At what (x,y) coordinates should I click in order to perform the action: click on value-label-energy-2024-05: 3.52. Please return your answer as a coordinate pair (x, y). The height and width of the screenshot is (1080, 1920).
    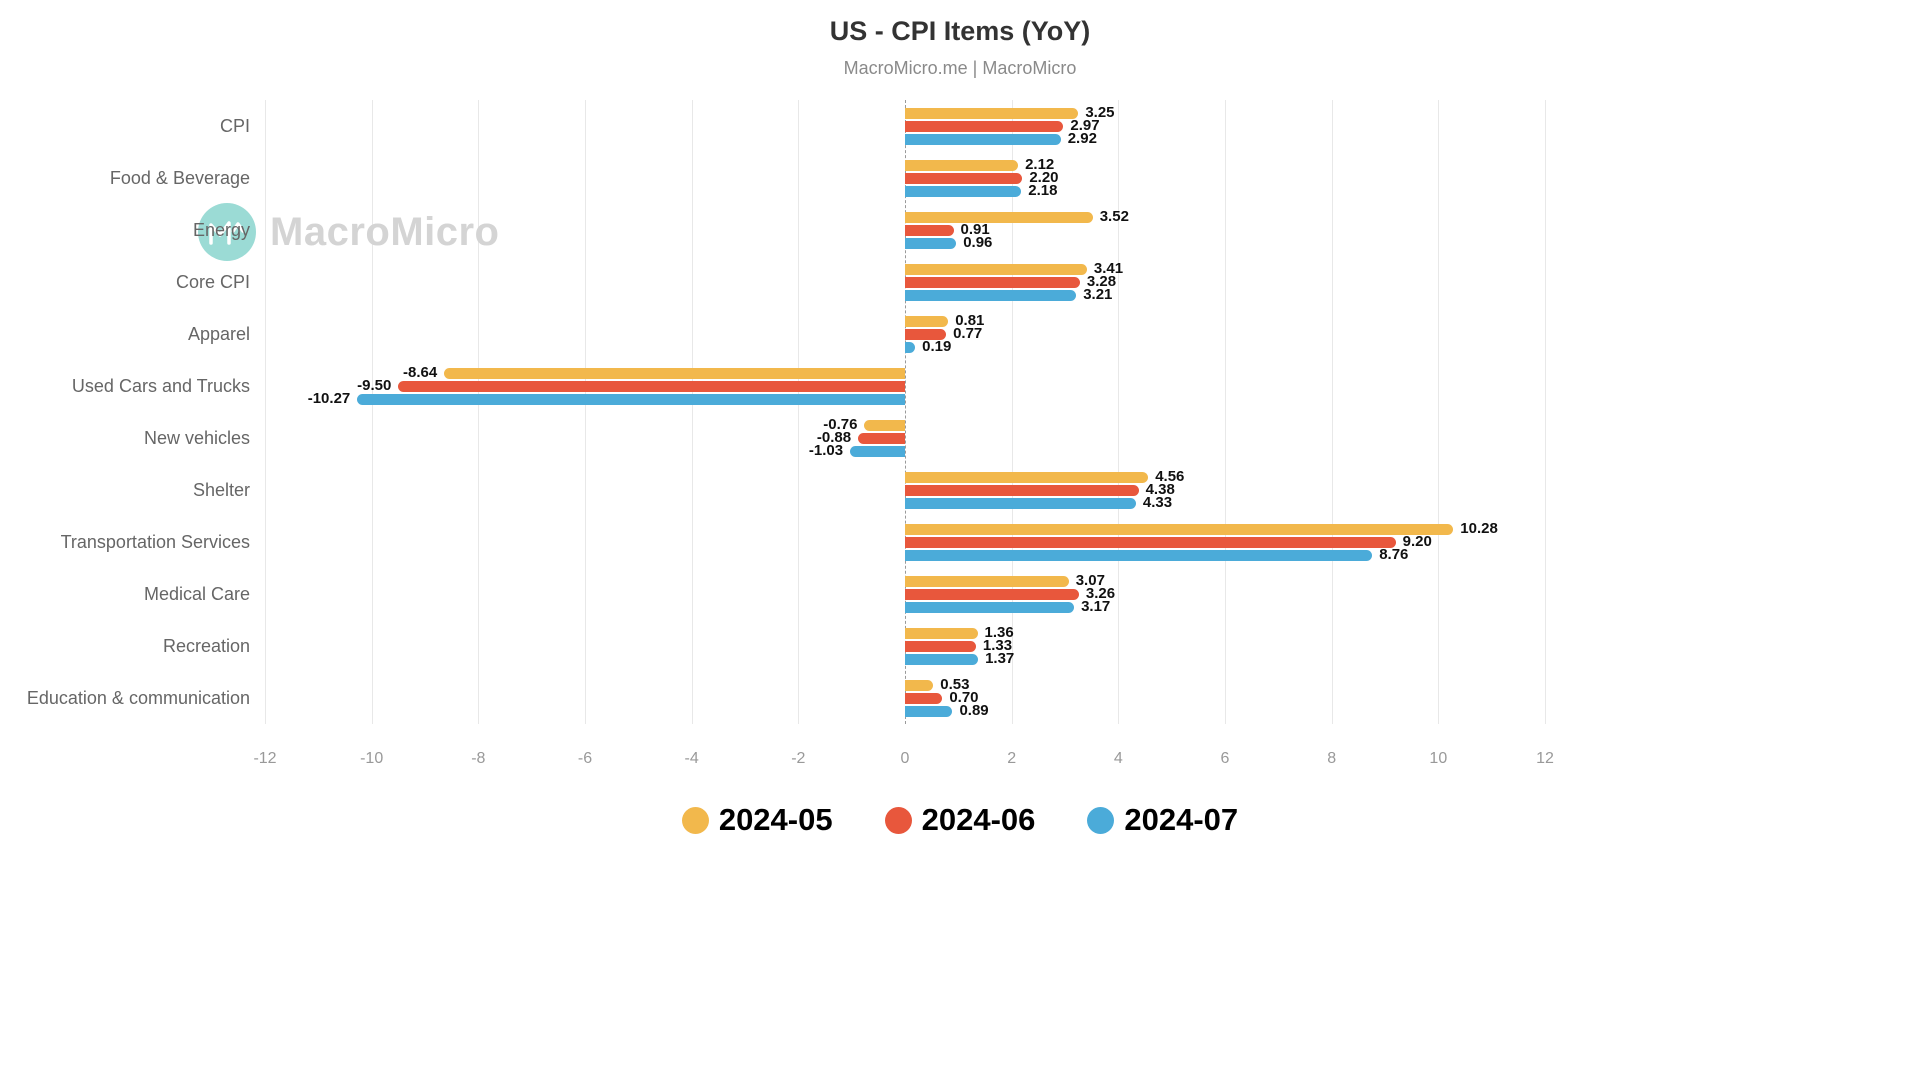
    Looking at the image, I should click on (1114, 216).